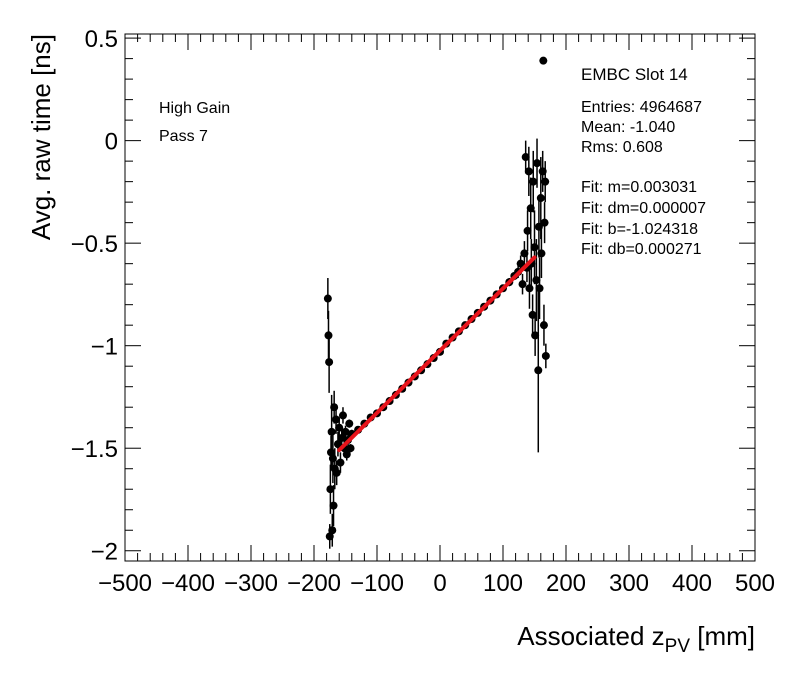  I want to click on x-tick-label: −300, so click(251, 583).